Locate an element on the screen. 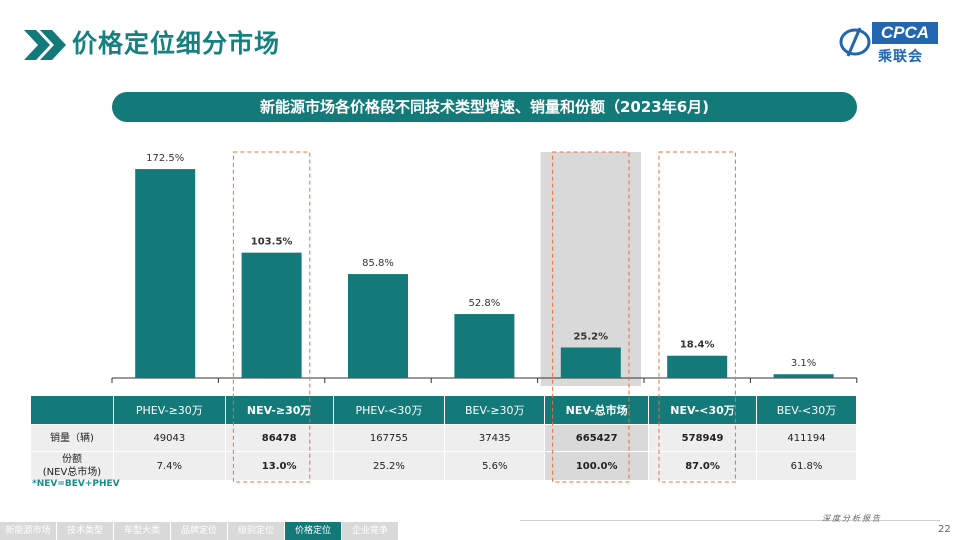 The width and height of the screenshot is (960, 540). section-nav: 新能源市场 技术类型 车型大类 品牌定位 级别定位 价格定位 企业竞争 is located at coordinates (200, 531).